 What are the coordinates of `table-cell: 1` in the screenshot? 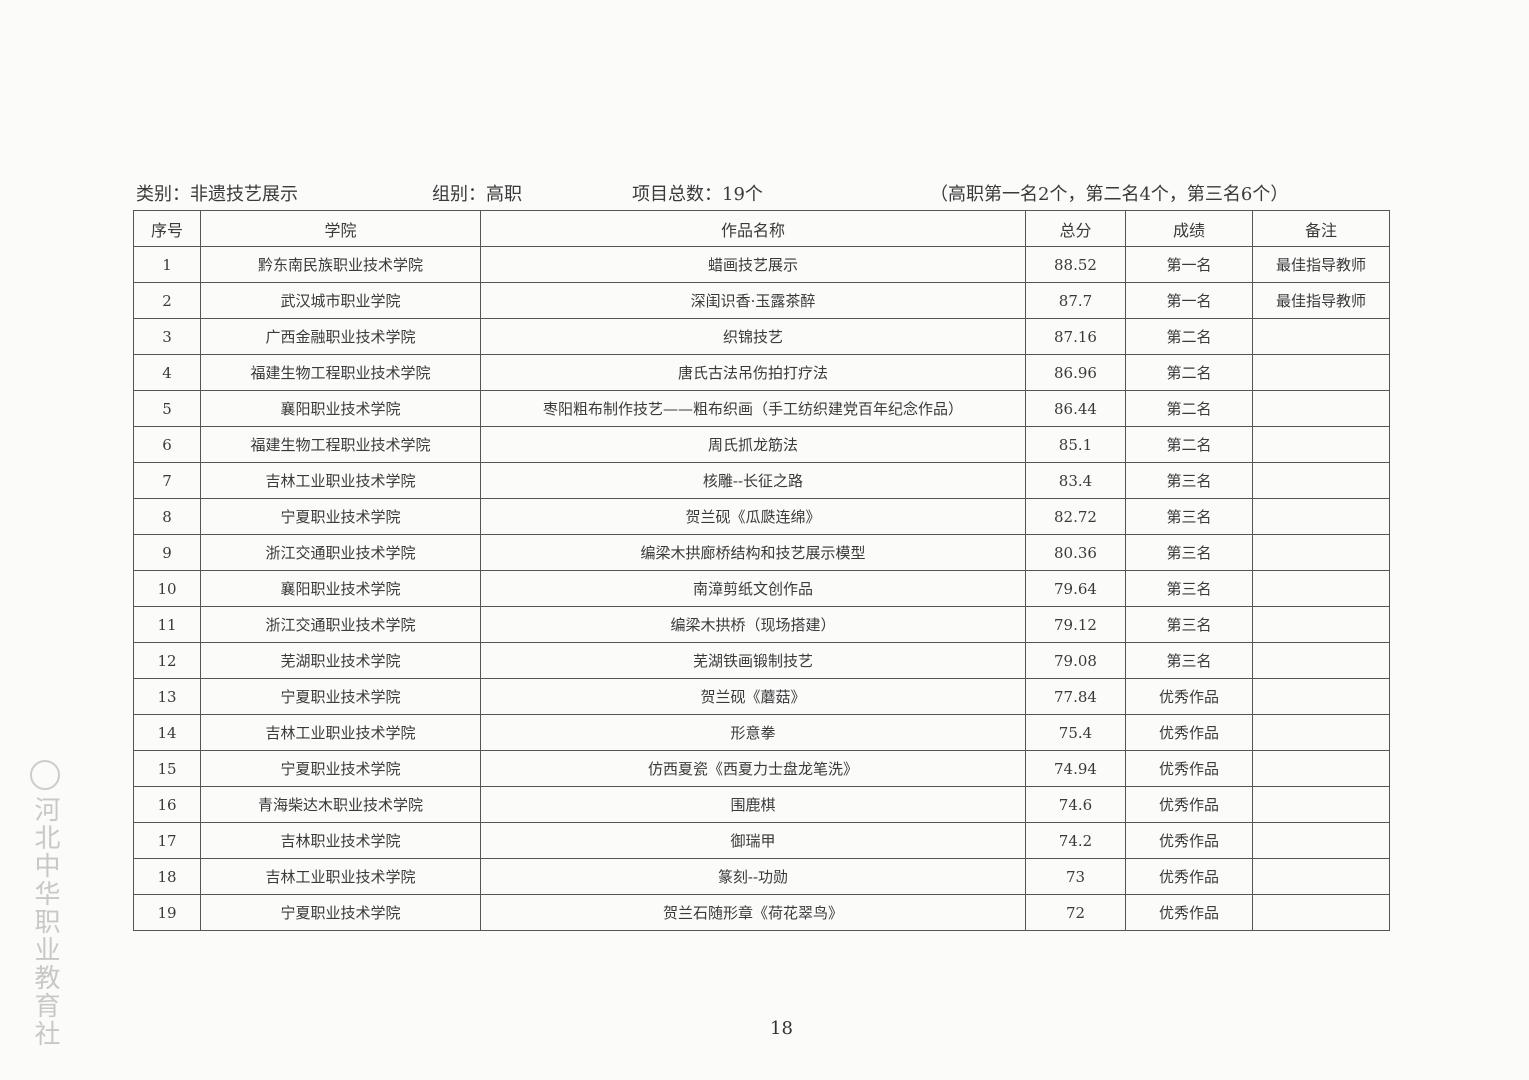 It's located at (167, 264).